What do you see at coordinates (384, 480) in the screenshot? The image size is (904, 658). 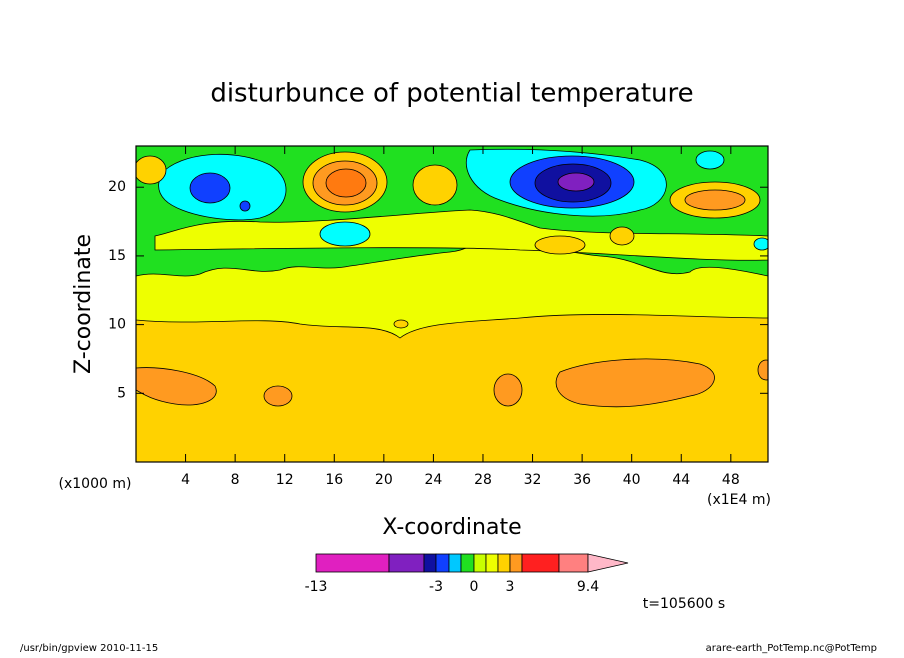 I see `x-tick-label: 20` at bounding box center [384, 480].